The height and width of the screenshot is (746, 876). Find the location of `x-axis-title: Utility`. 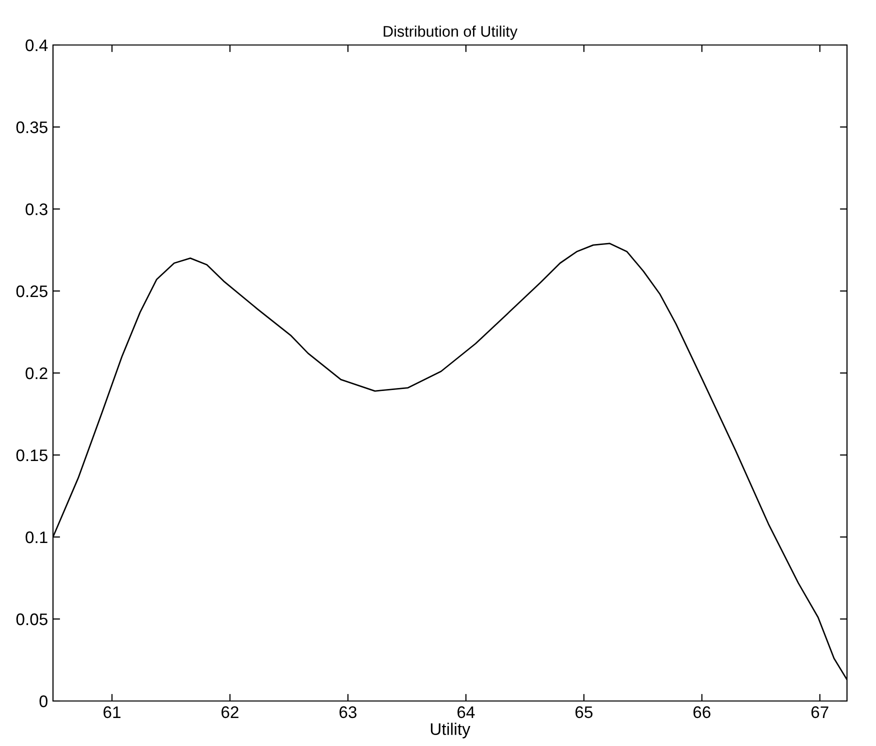

x-axis-title: Utility is located at coordinates (450, 730).